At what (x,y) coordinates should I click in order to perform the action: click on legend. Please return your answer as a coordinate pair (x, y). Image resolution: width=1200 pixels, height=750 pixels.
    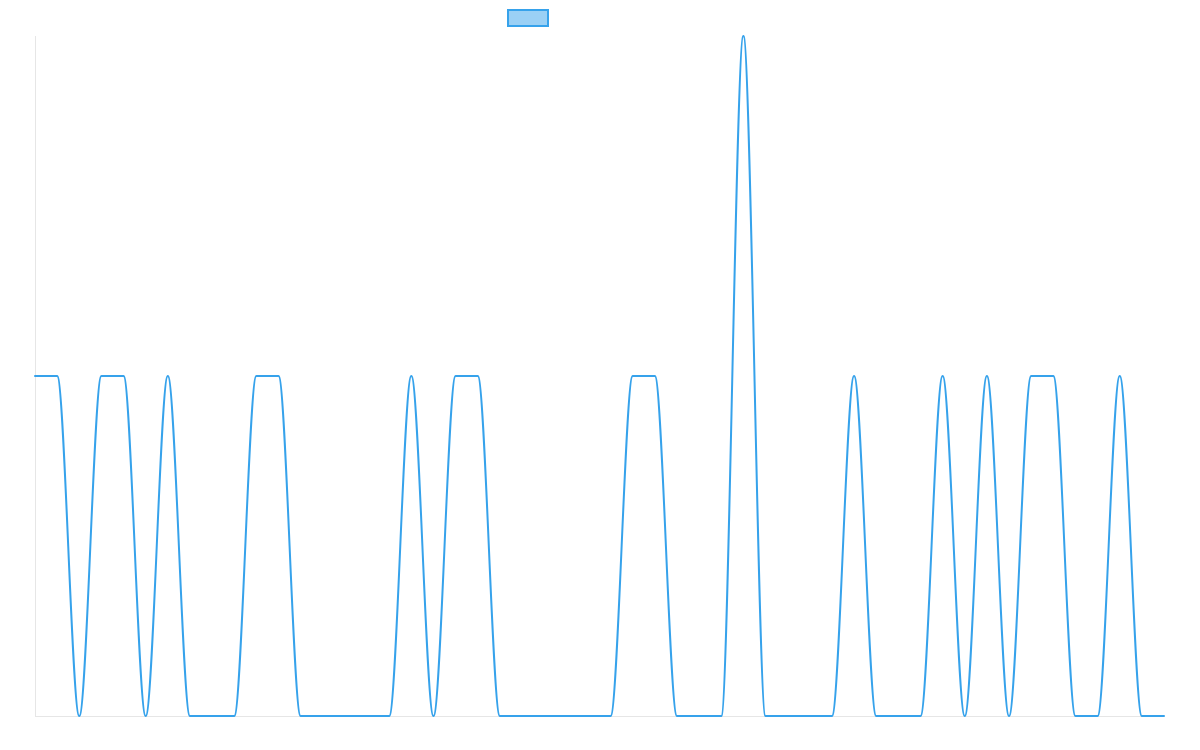
    Looking at the image, I should click on (528, 18).